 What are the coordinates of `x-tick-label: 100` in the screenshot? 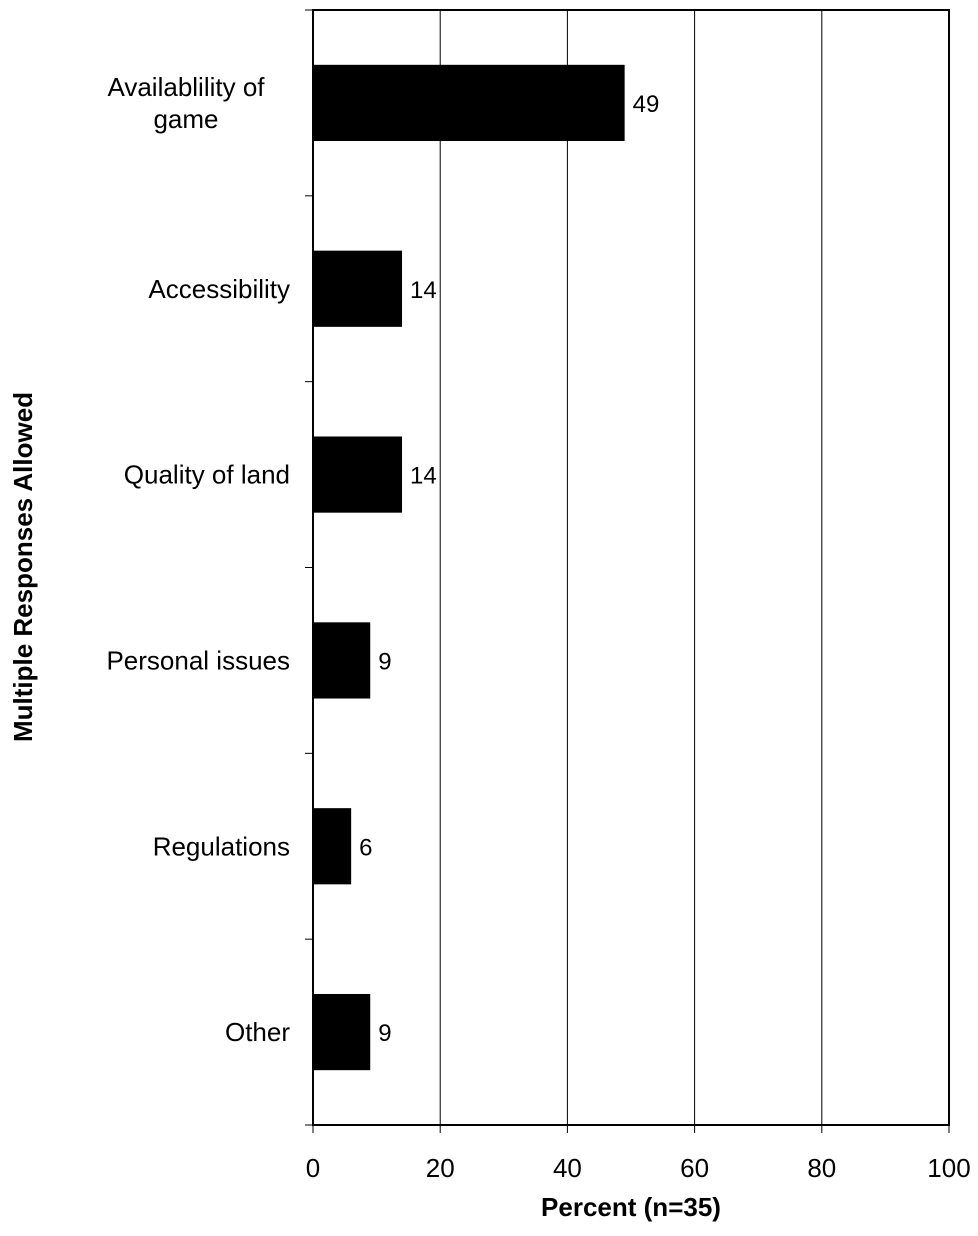 It's located at (948, 1168).